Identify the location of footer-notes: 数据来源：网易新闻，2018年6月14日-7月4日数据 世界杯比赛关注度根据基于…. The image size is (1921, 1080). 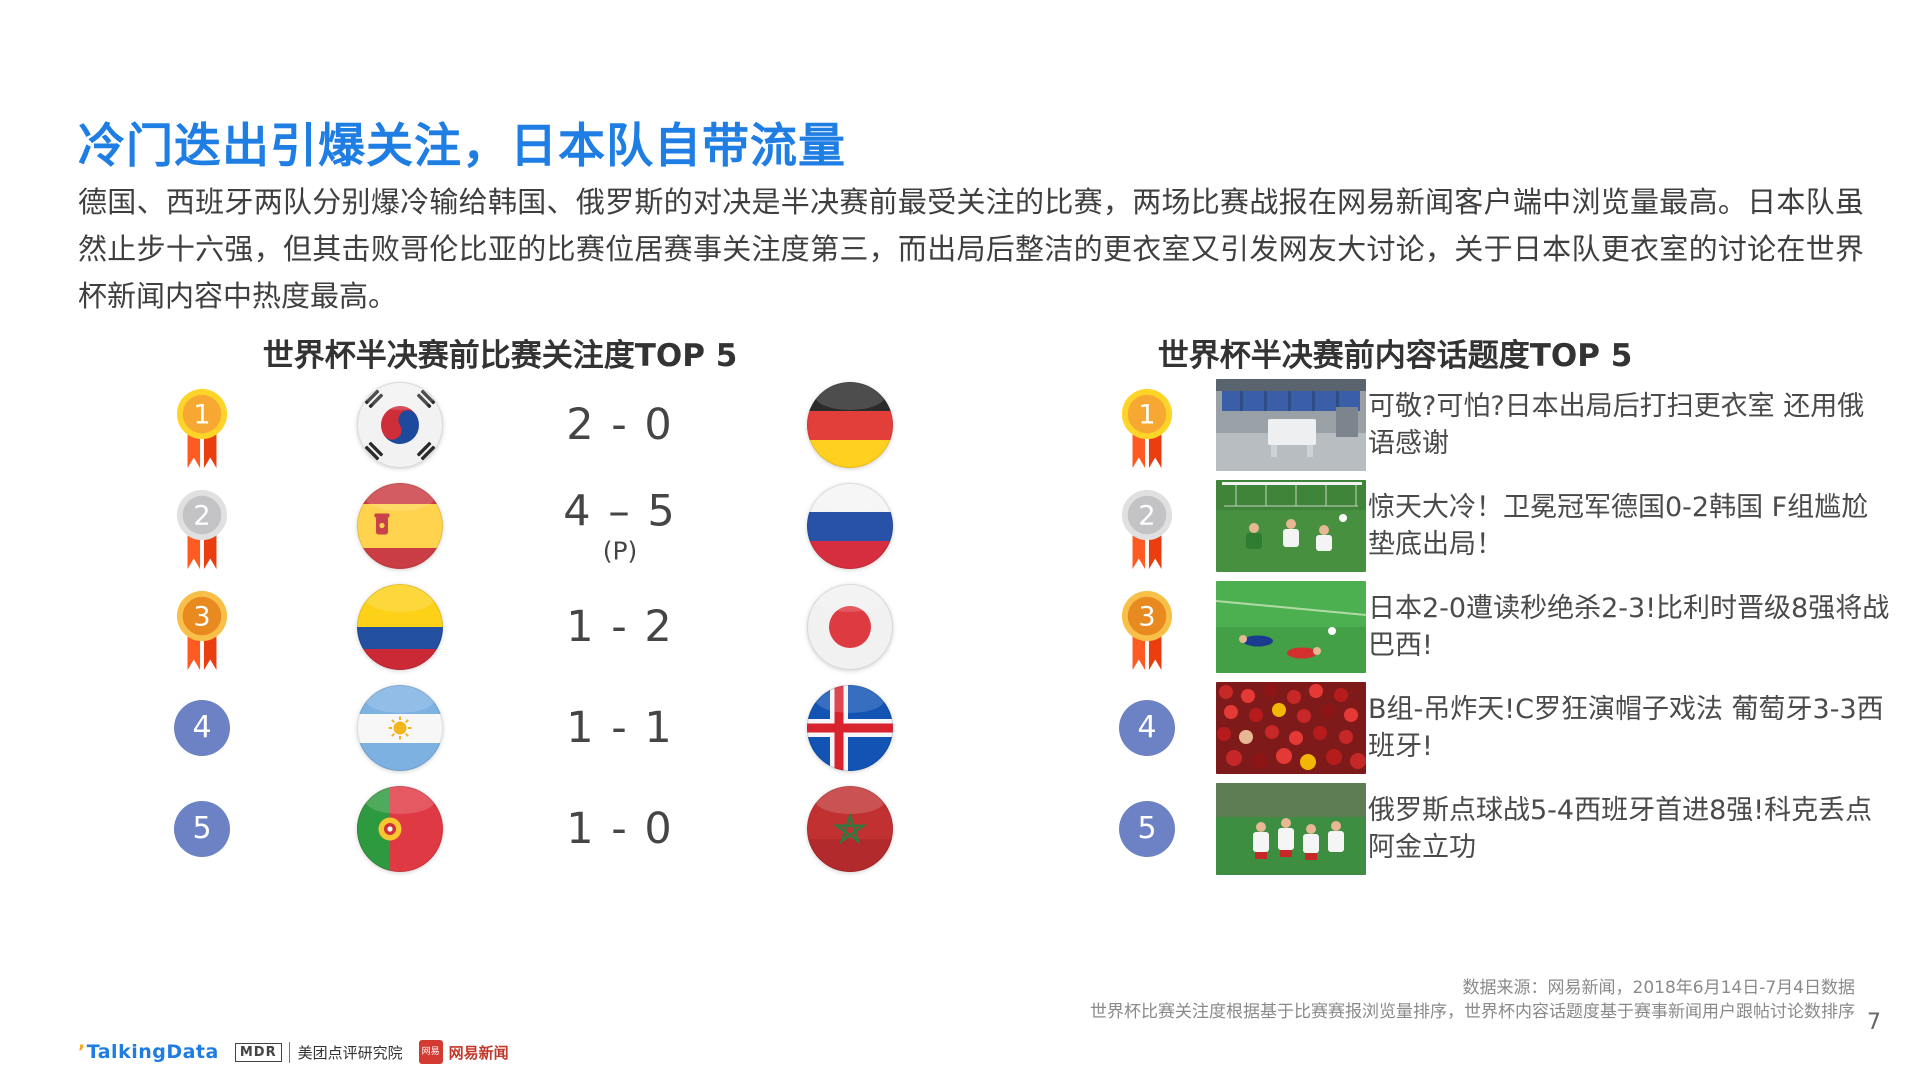
(1472, 1000).